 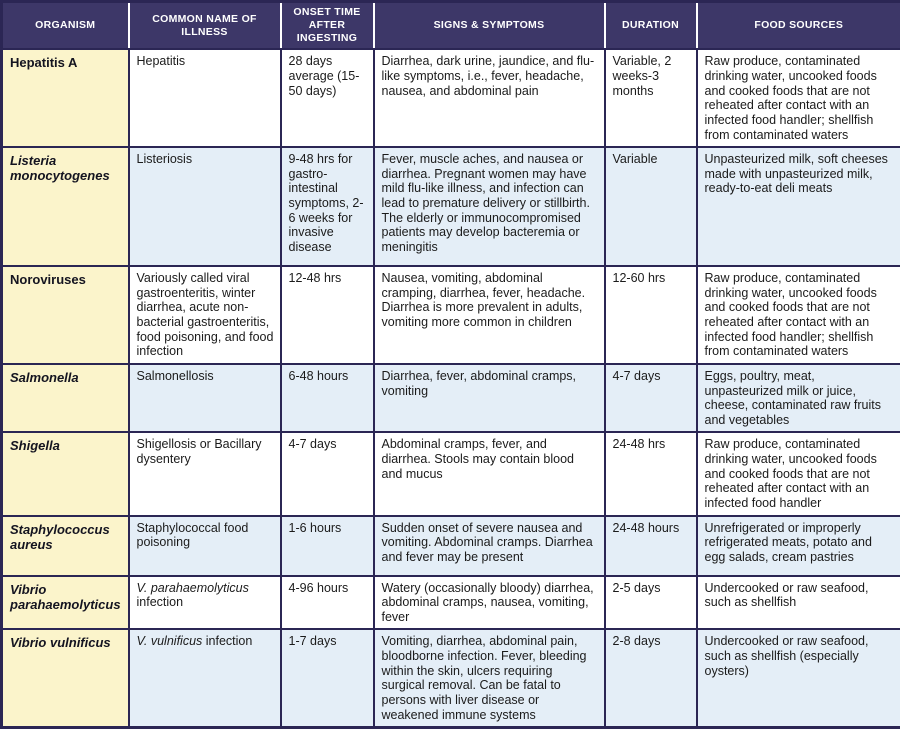 What do you see at coordinates (35, 445) in the screenshot?
I see `organism-name: Shigella` at bounding box center [35, 445].